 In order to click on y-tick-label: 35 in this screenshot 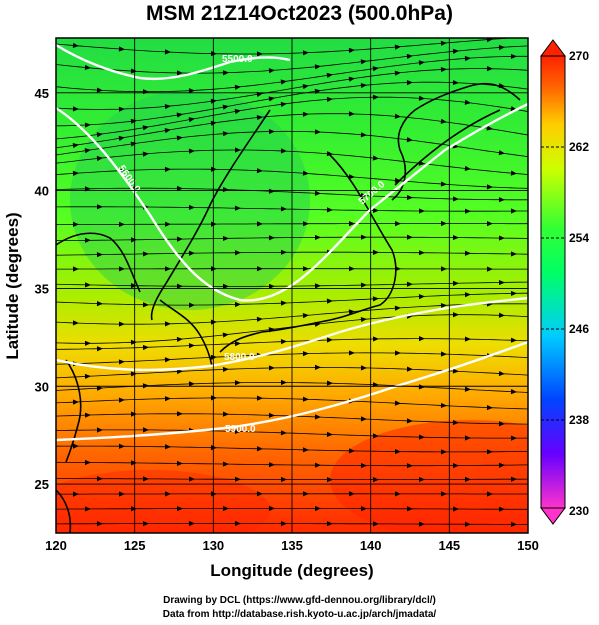, I will do `click(42, 288)`.